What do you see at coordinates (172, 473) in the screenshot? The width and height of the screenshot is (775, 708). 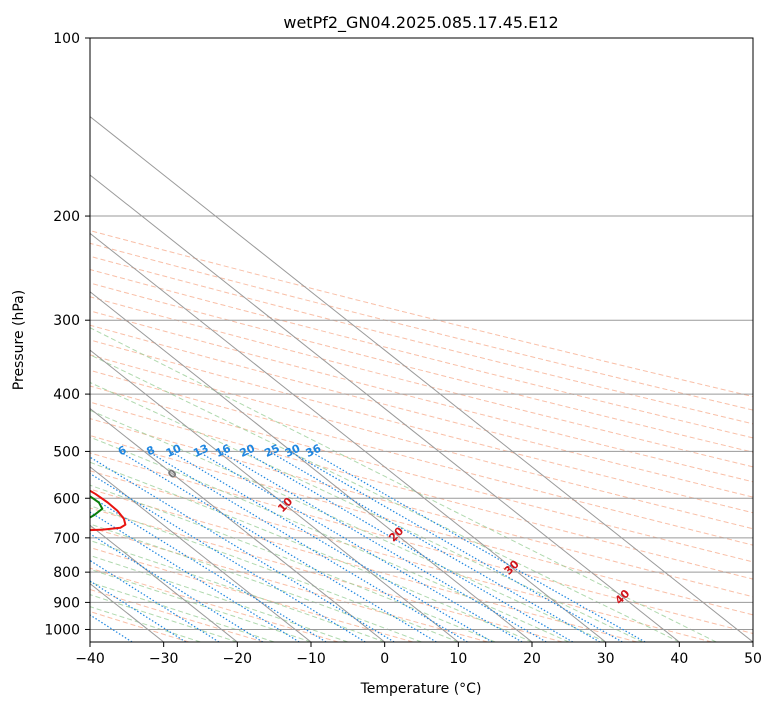 I see `isotherm-label: 0` at bounding box center [172, 473].